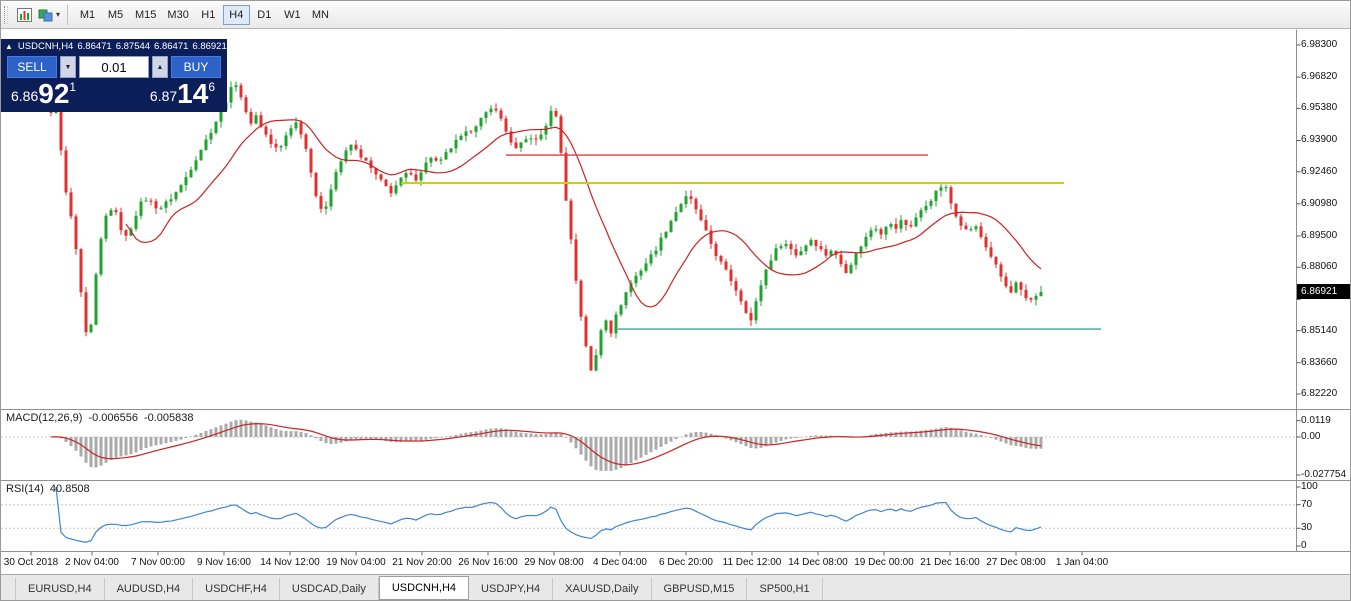 This screenshot has width=1351, height=601. Describe the element at coordinates (177, 15) in the screenshot. I see `timeframe-button-m30: M30` at that location.